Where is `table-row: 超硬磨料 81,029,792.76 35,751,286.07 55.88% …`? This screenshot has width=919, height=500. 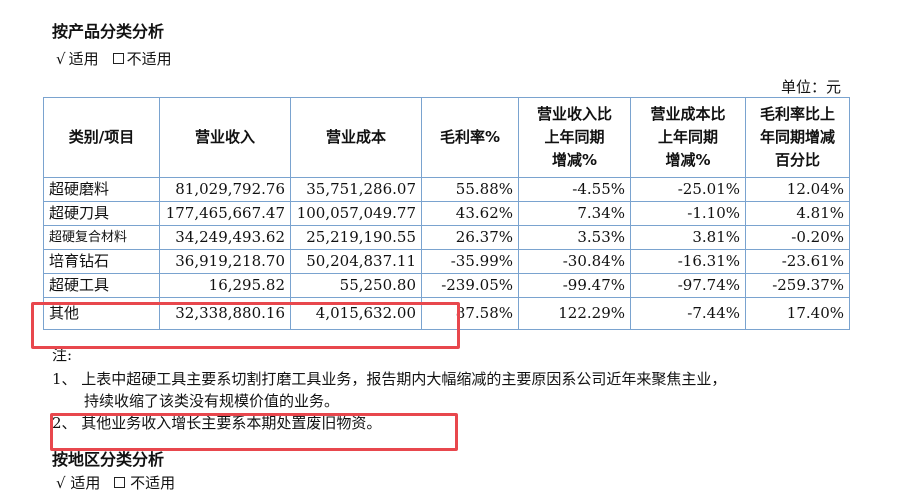
table-row: 超硬磨料 81,029,792.76 35,751,286.07 55.88% … is located at coordinates (446, 189).